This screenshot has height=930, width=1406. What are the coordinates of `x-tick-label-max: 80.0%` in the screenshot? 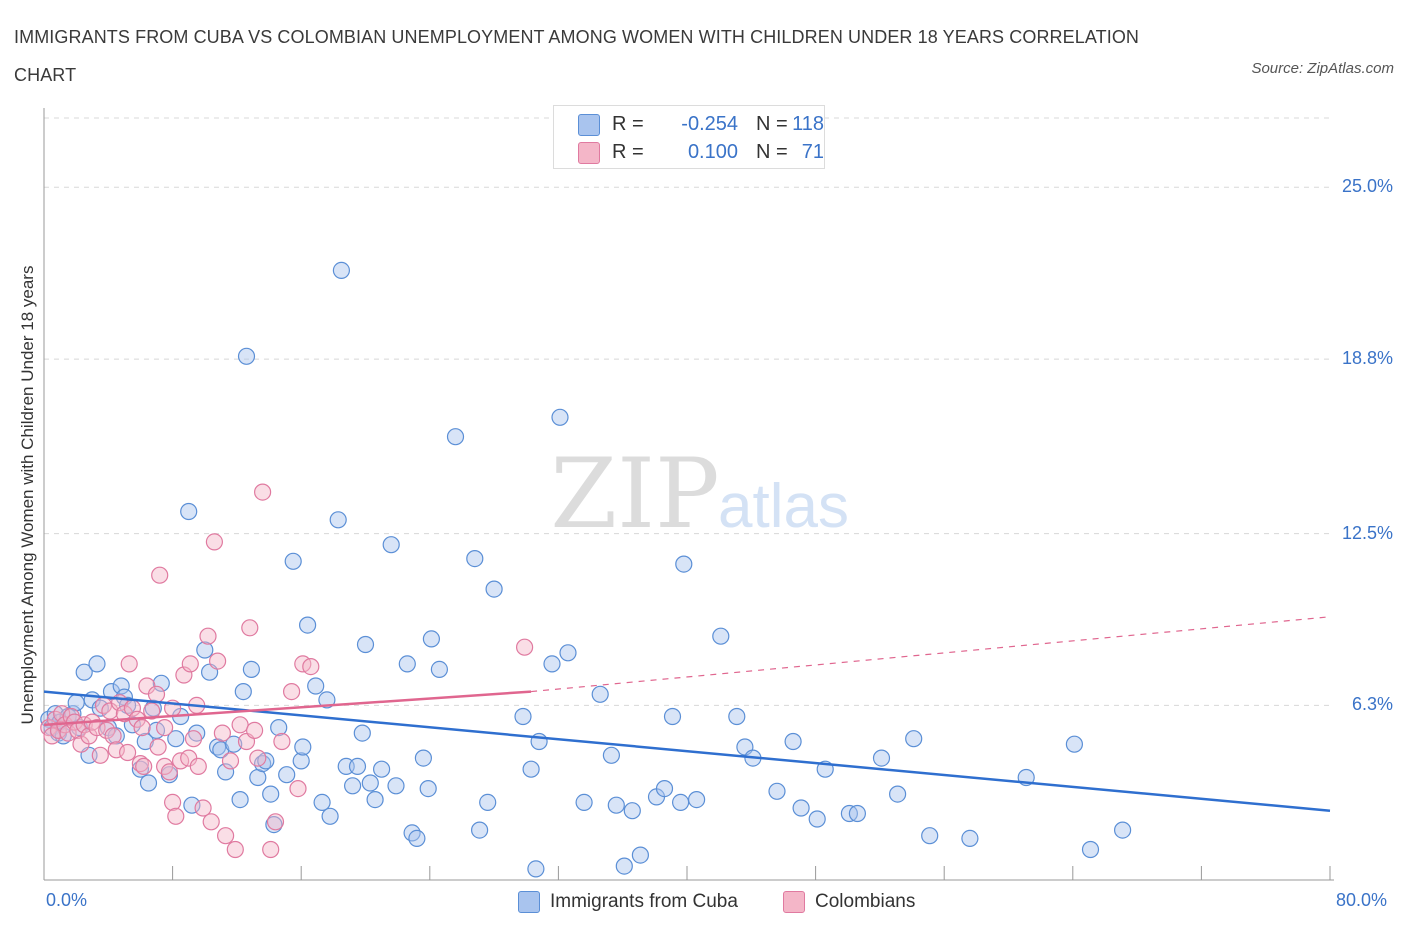 It's located at (1362, 900).